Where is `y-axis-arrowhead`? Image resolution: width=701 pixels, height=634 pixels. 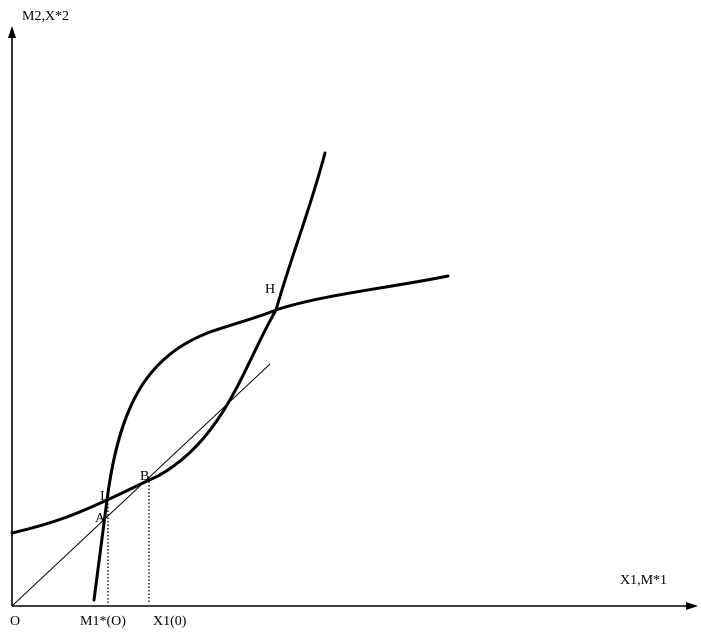
y-axis-arrowhead is located at coordinates (12, 32).